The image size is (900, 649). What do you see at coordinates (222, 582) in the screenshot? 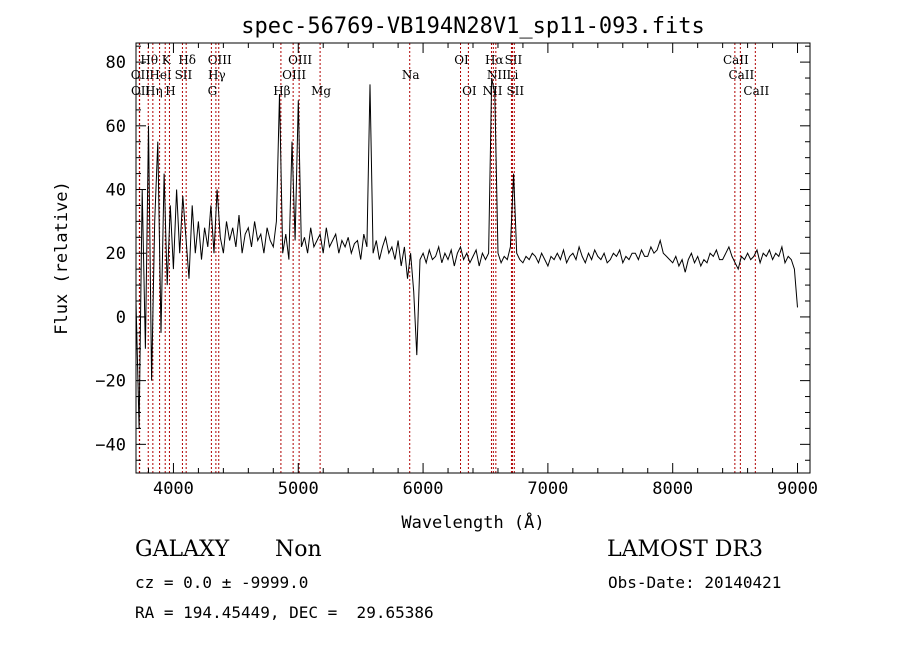
I see `redshift-text: cz = 0.0 ± -9999.0` at bounding box center [222, 582].